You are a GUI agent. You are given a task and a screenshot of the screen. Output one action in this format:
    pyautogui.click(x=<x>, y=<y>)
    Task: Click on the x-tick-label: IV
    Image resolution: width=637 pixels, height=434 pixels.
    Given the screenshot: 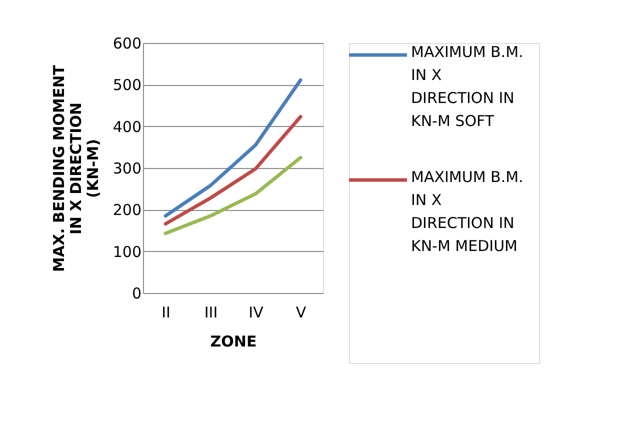 What is the action you would take?
    pyautogui.click(x=256, y=313)
    